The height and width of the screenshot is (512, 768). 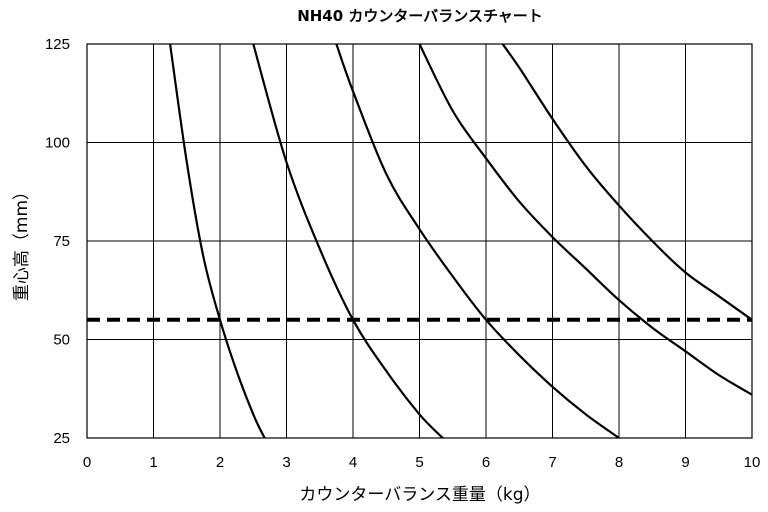 I want to click on x-tick-label: 7, so click(x=552, y=462).